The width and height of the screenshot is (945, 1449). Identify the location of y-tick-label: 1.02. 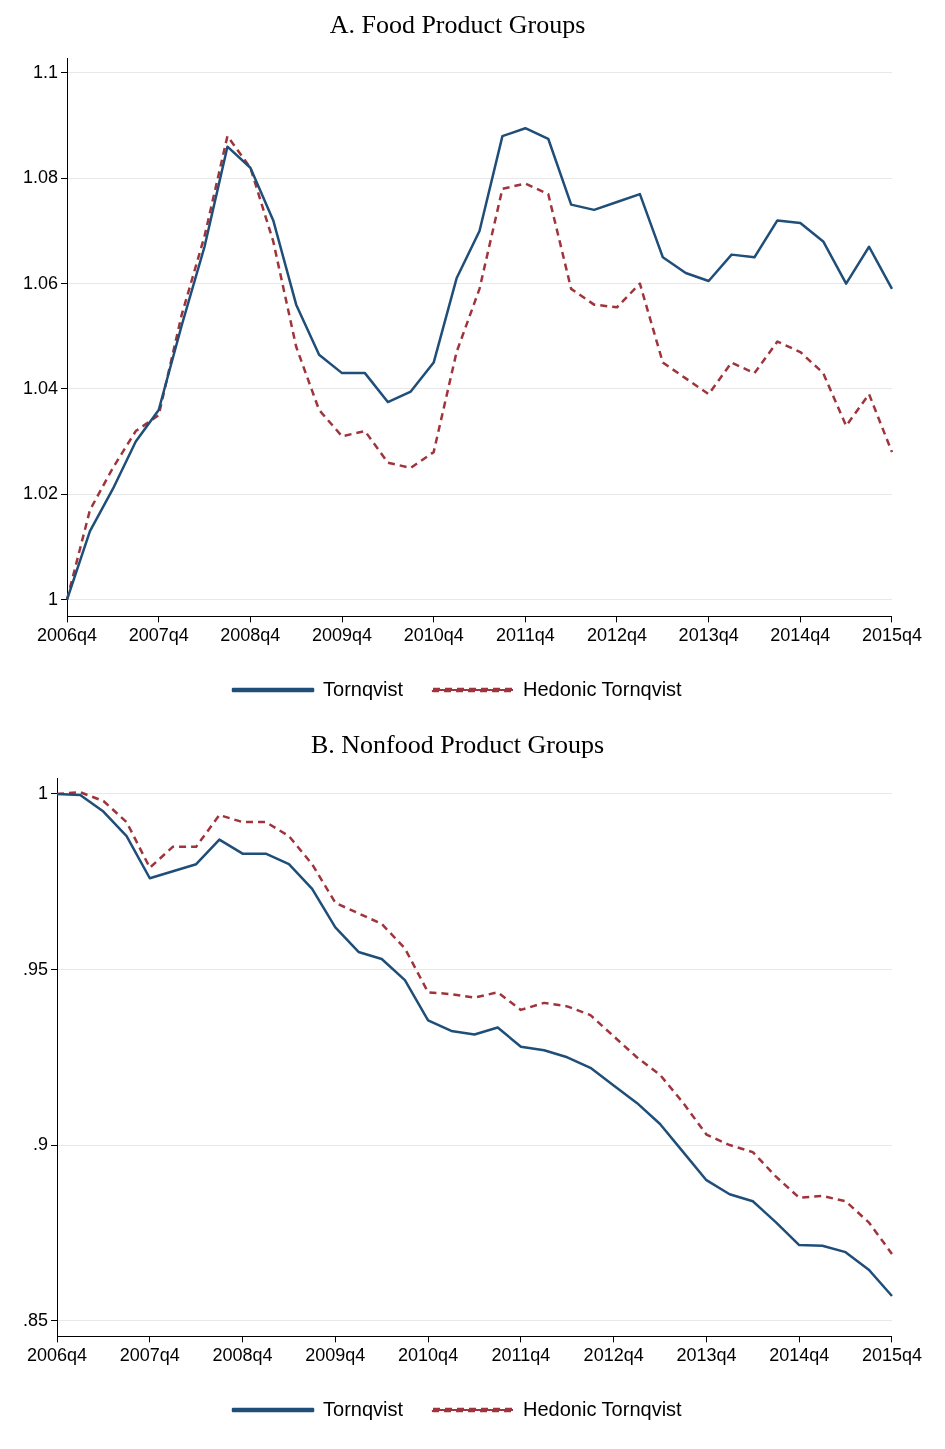
(40, 493).